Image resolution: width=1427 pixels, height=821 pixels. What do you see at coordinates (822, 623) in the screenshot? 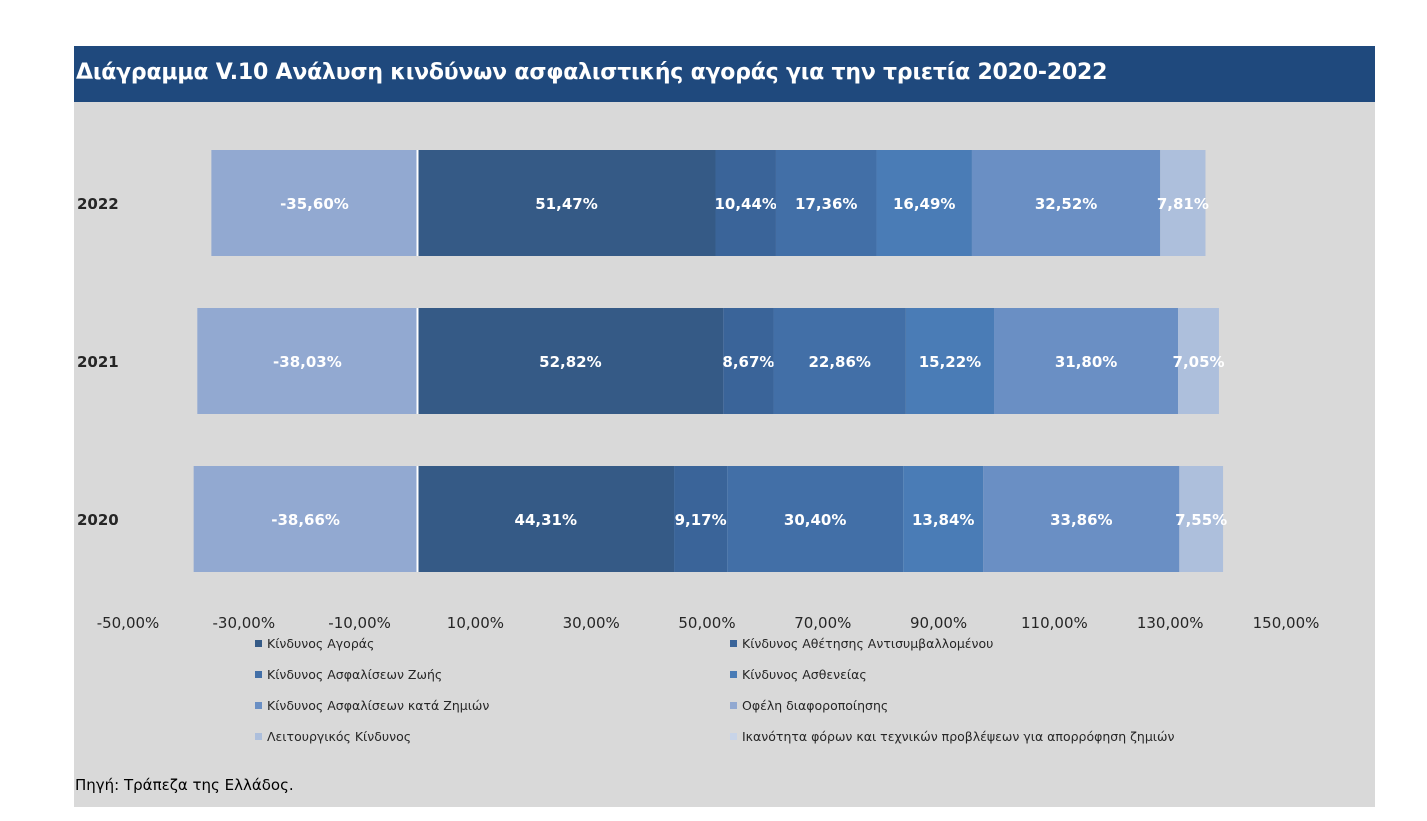
I see `x-tick-label: 70,00%` at bounding box center [822, 623].